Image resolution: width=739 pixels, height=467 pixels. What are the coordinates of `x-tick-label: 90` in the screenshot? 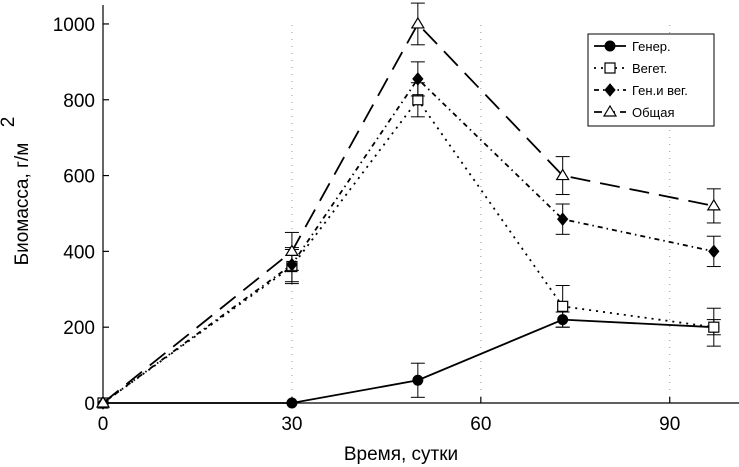 It's located at (669, 424).